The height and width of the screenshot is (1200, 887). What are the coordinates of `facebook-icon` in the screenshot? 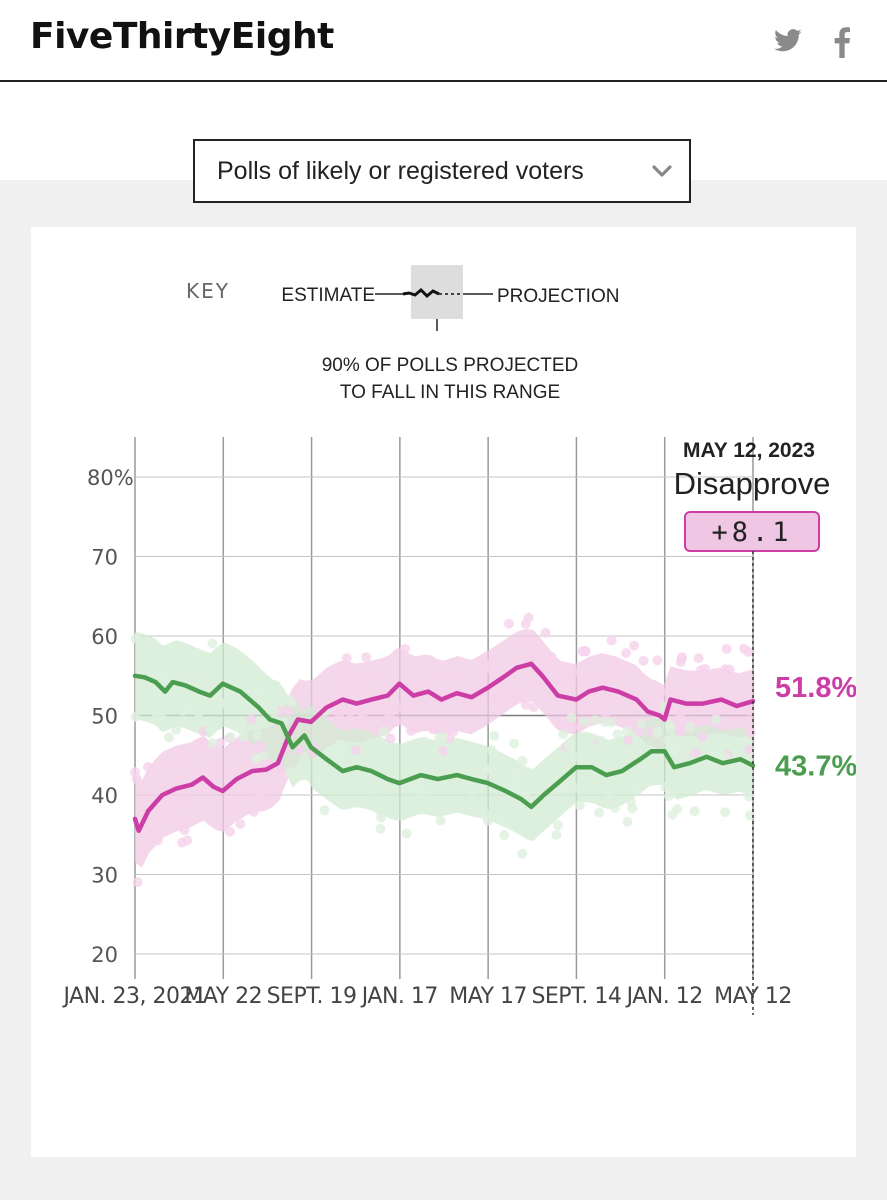 It's located at (842, 42).